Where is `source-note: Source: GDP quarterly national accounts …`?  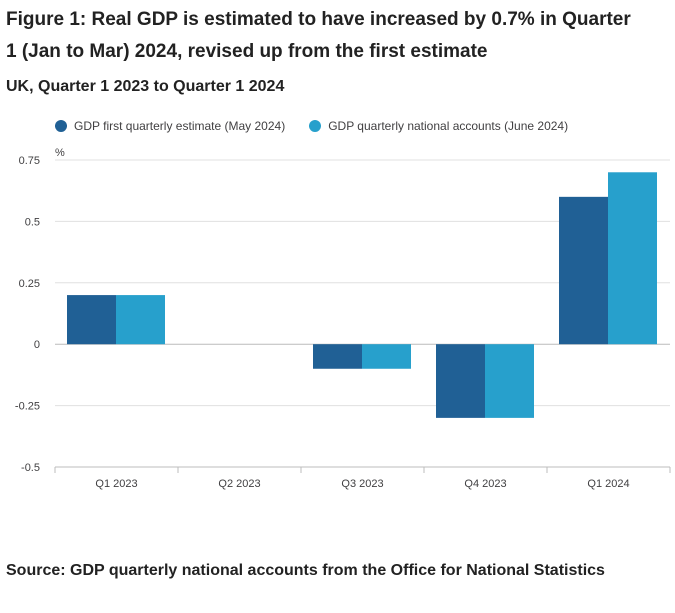 source-note: Source: GDP quarterly national accounts … is located at coordinates (305, 570).